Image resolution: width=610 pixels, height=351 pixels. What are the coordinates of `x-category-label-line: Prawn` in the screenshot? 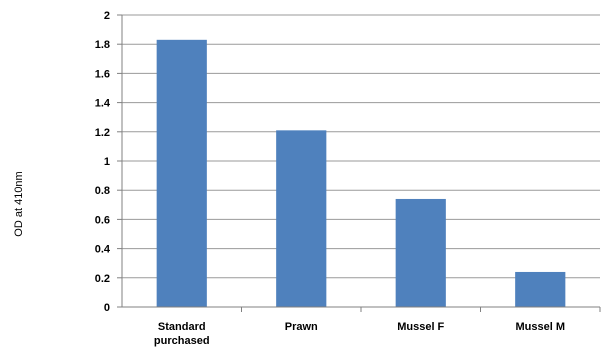 It's located at (301, 327).